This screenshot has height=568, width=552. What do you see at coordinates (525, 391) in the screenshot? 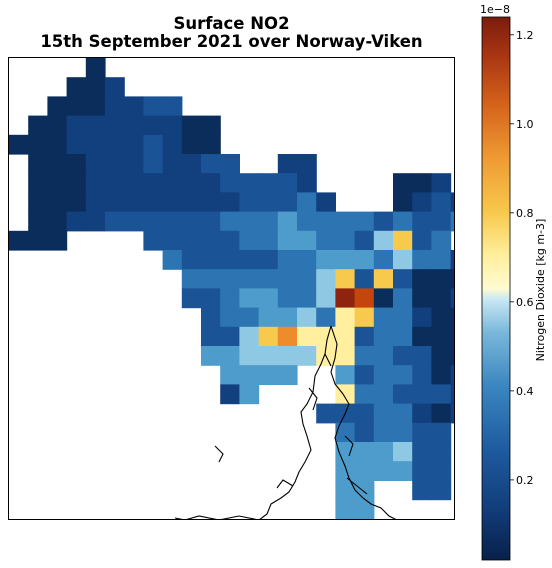
I see `colorbar-tick-label: 0.4` at bounding box center [525, 391].